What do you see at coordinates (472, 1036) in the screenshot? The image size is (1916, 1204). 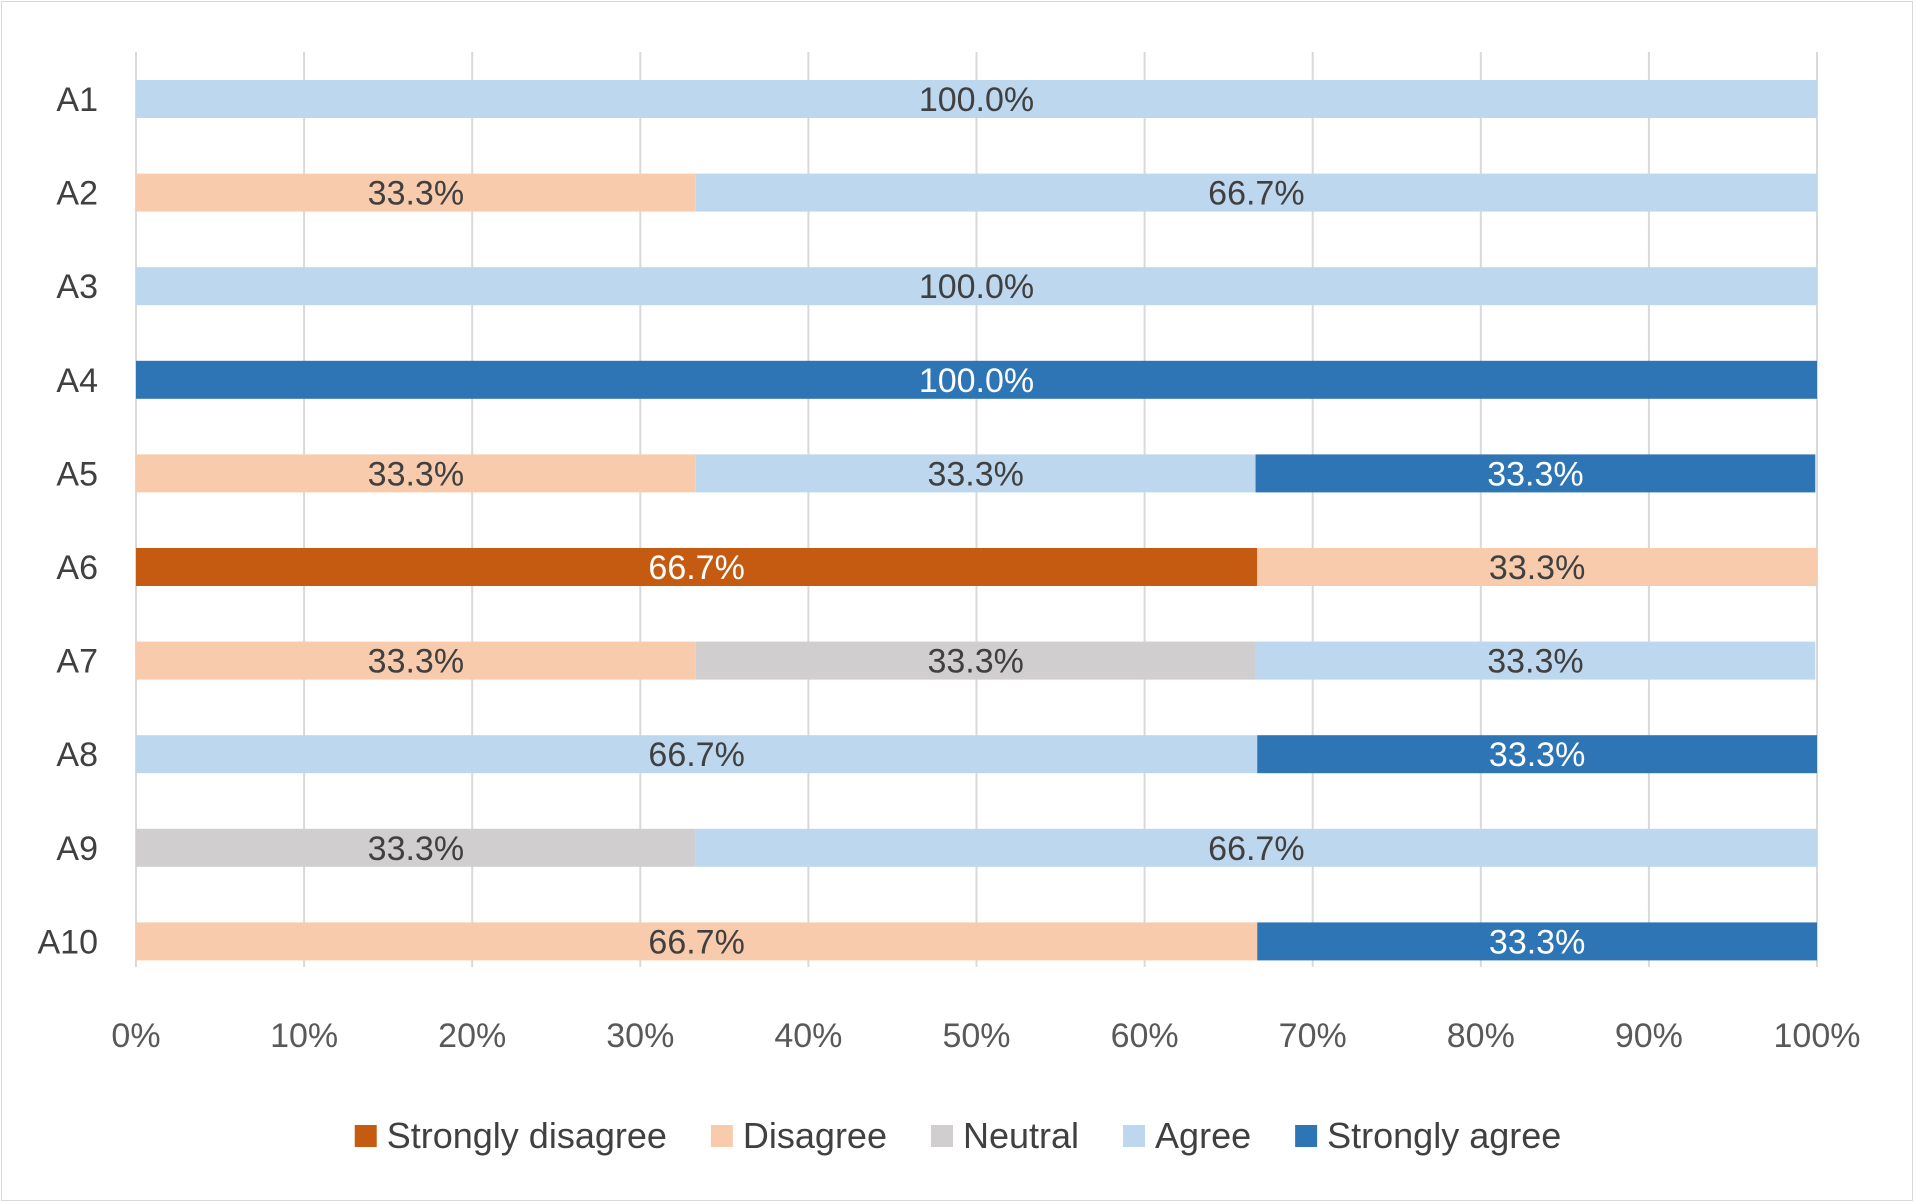 I see `x-tick-label: 20%` at bounding box center [472, 1036].